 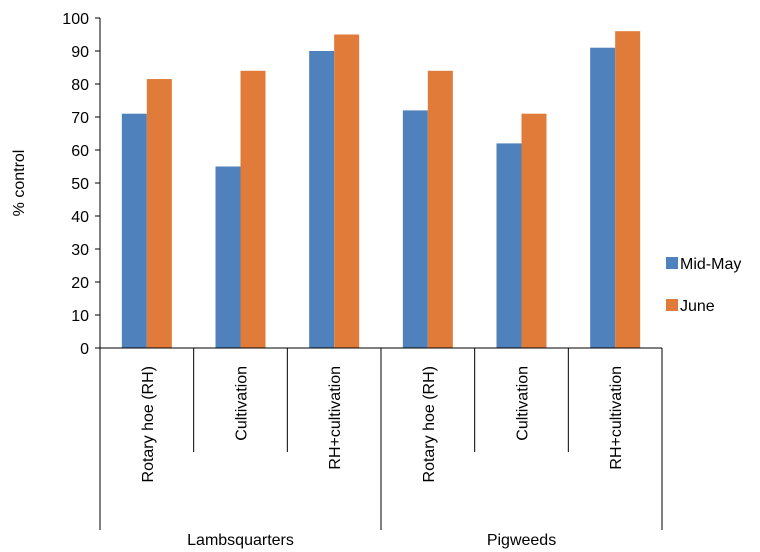 I want to click on y-tick-label: 40, so click(x=80, y=217).